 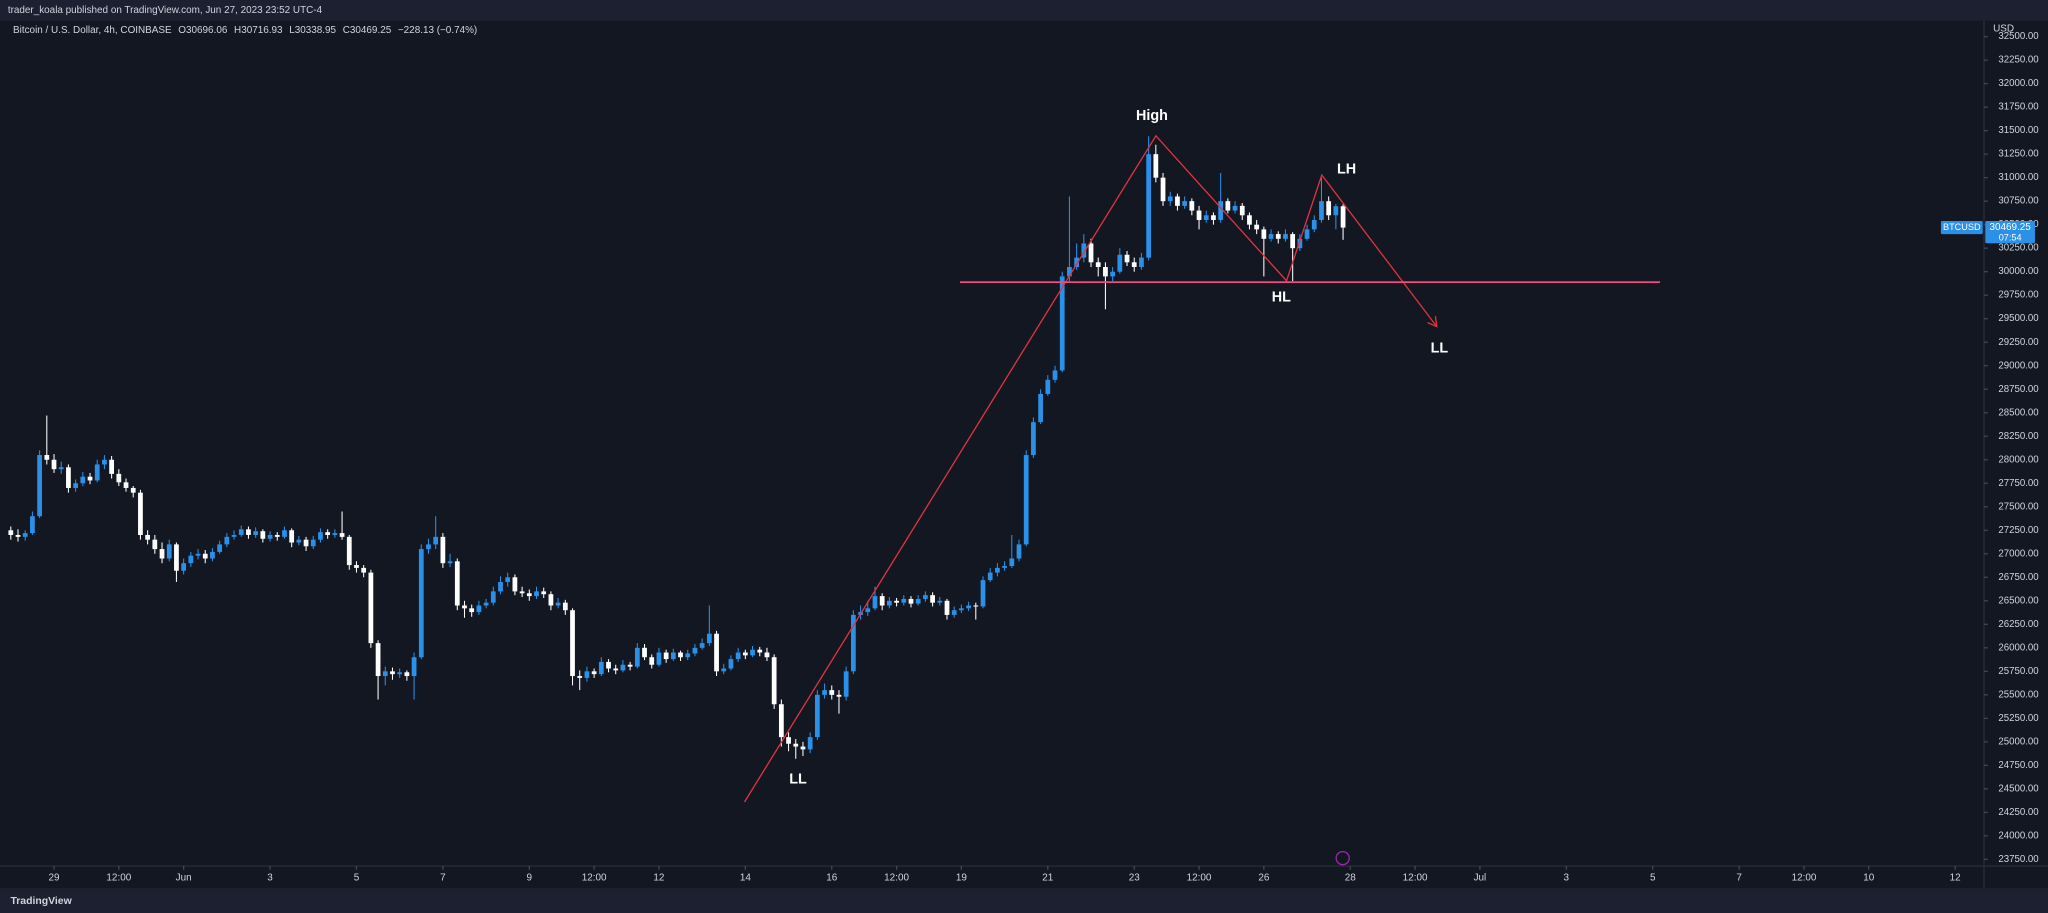 I want to click on x-tick-label: 12:00, so click(x=1804, y=877).